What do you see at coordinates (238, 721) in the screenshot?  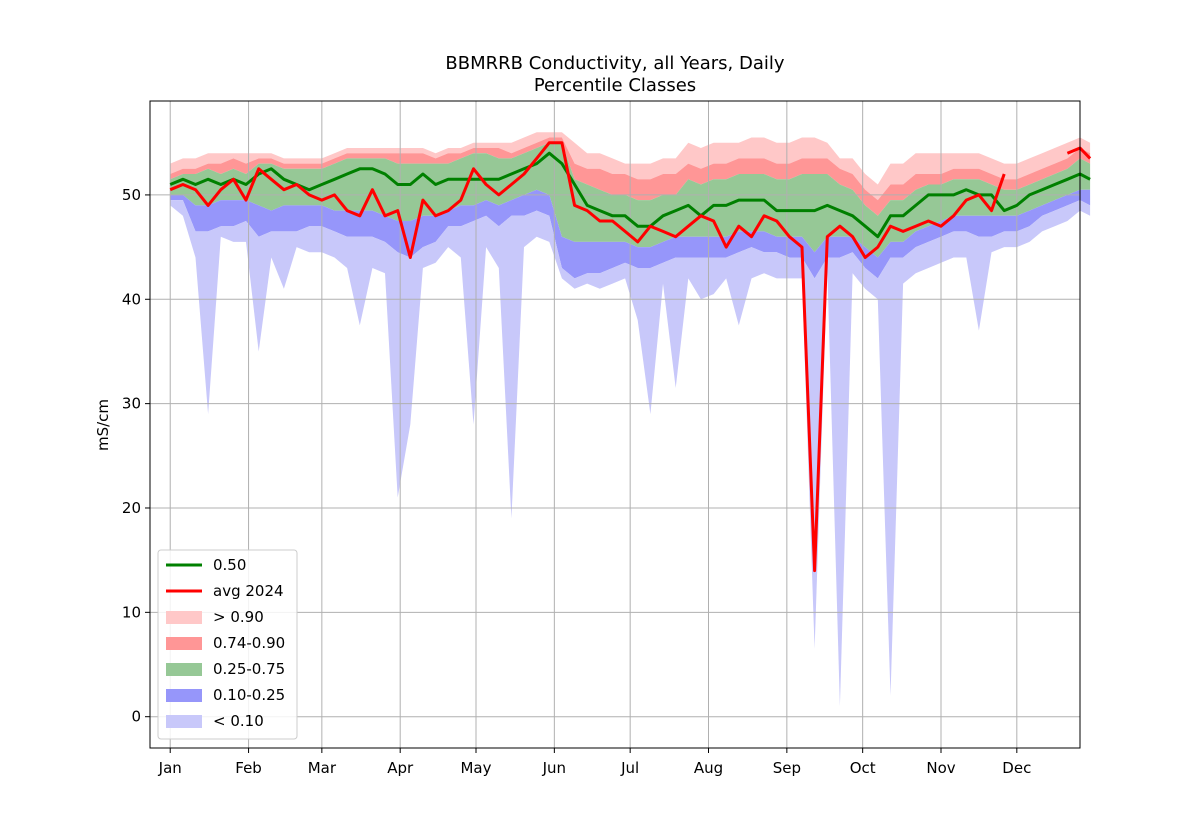 I see `legend-label: < 0.10` at bounding box center [238, 721].